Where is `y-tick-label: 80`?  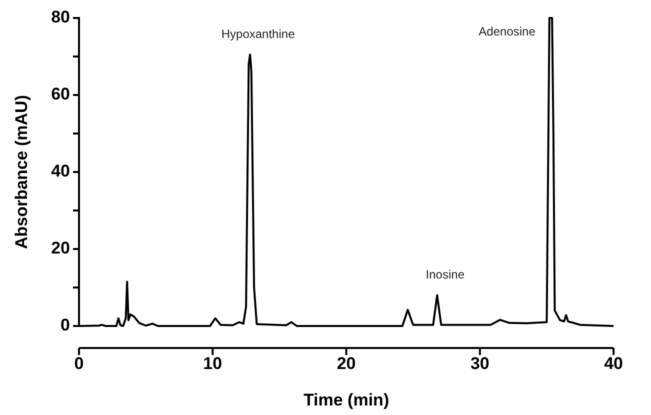 y-tick-label: 80 is located at coordinates (60, 17).